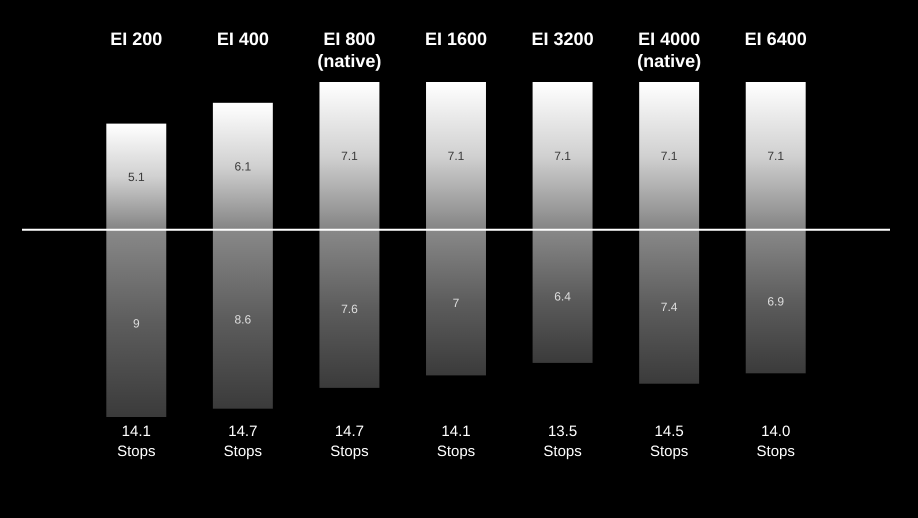 This screenshot has width=918, height=518. I want to click on data-label: 6.1, so click(243, 166).